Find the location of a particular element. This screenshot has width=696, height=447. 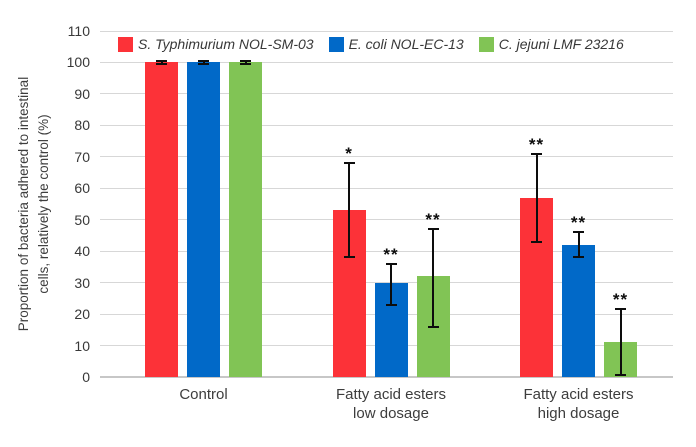

y-tick-label-50: 50 is located at coordinates (82, 219).